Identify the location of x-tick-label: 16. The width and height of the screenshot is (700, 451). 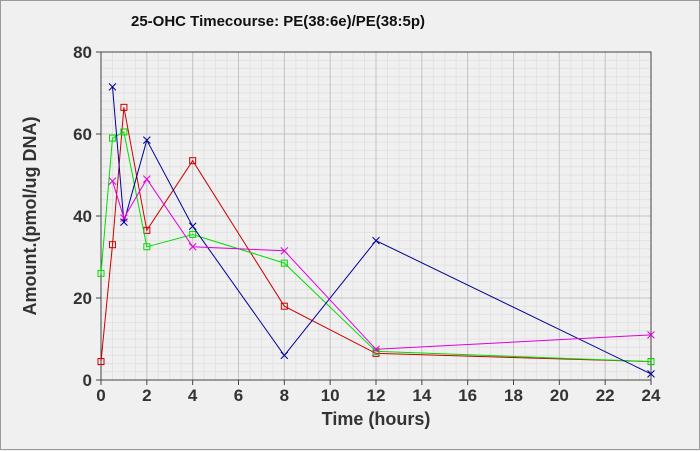
(467, 395).